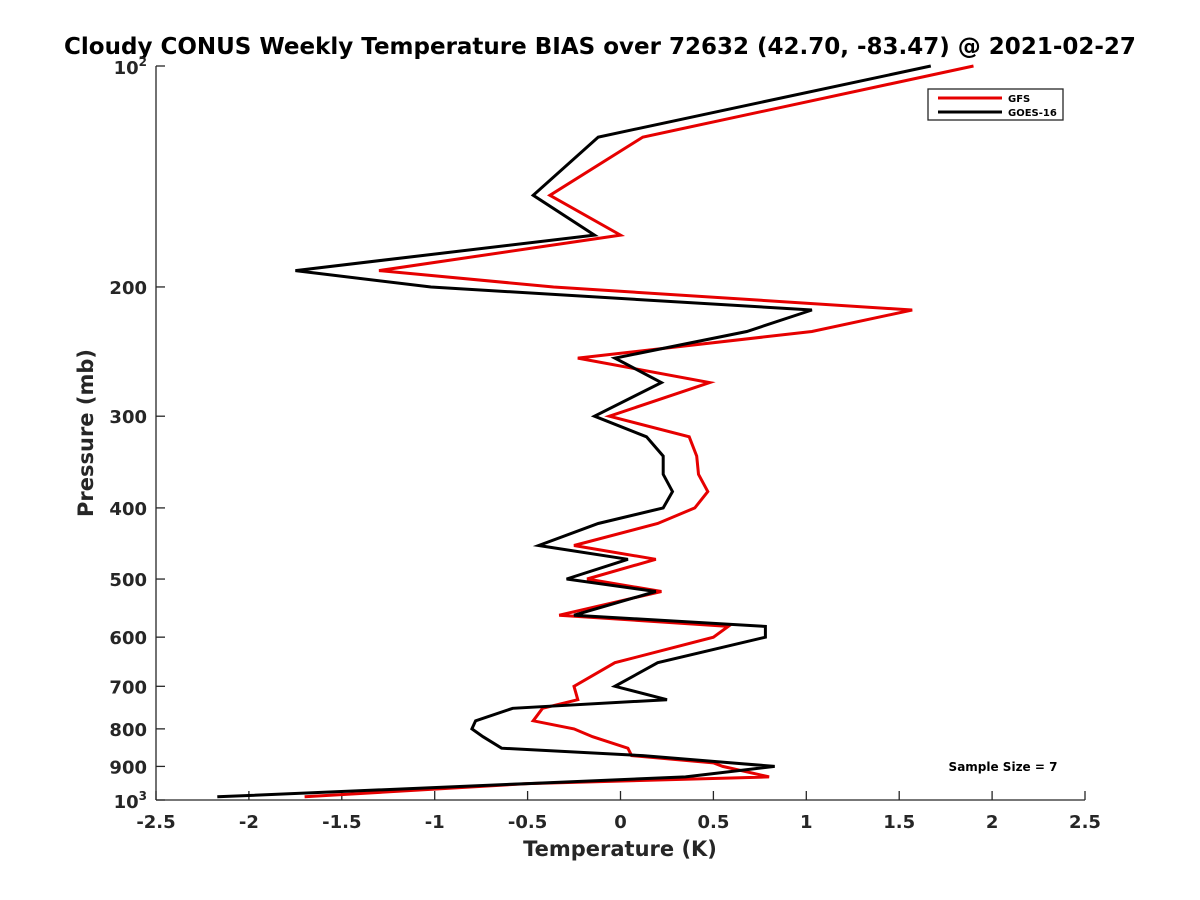  What do you see at coordinates (435, 822) in the screenshot?
I see `x-tick-label: -1` at bounding box center [435, 822].